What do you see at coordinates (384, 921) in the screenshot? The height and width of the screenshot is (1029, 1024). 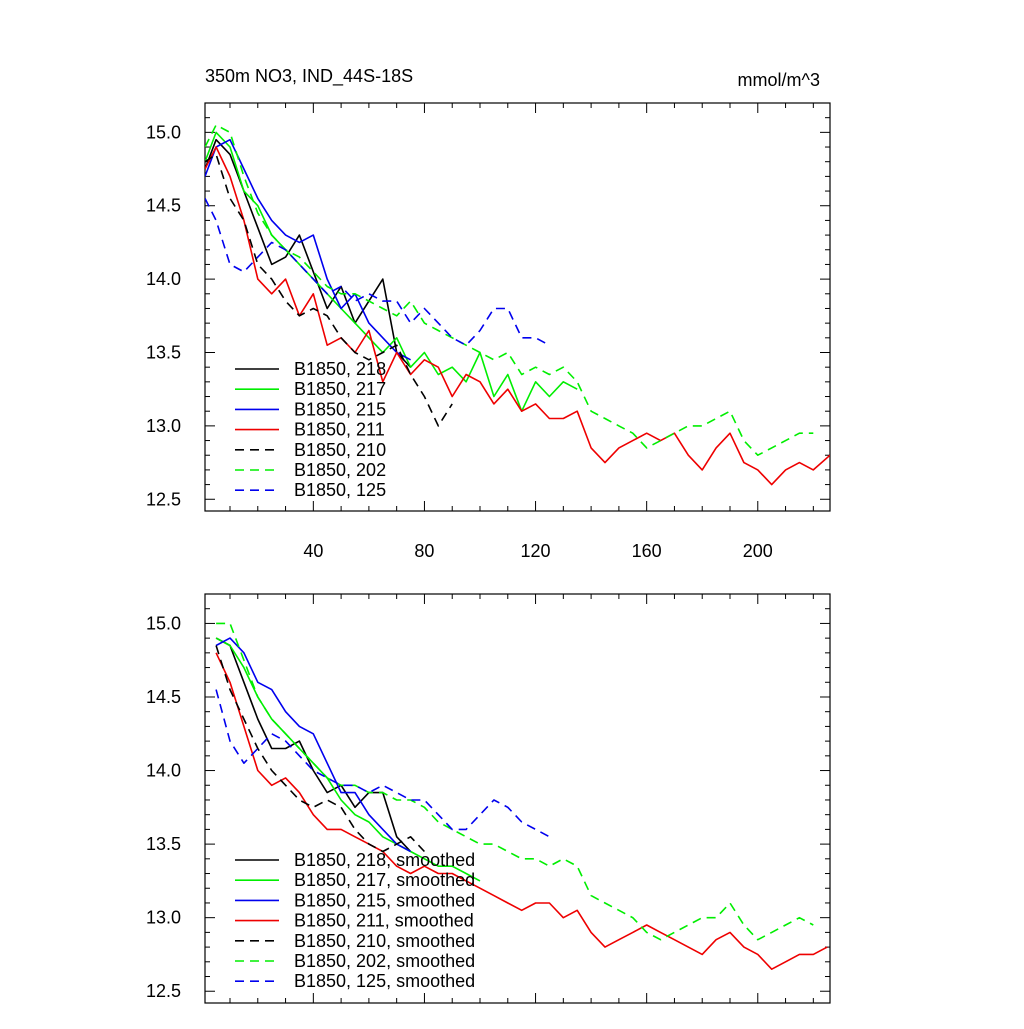 I see `legend-label: B1850, 211, smoothed` at bounding box center [384, 921].